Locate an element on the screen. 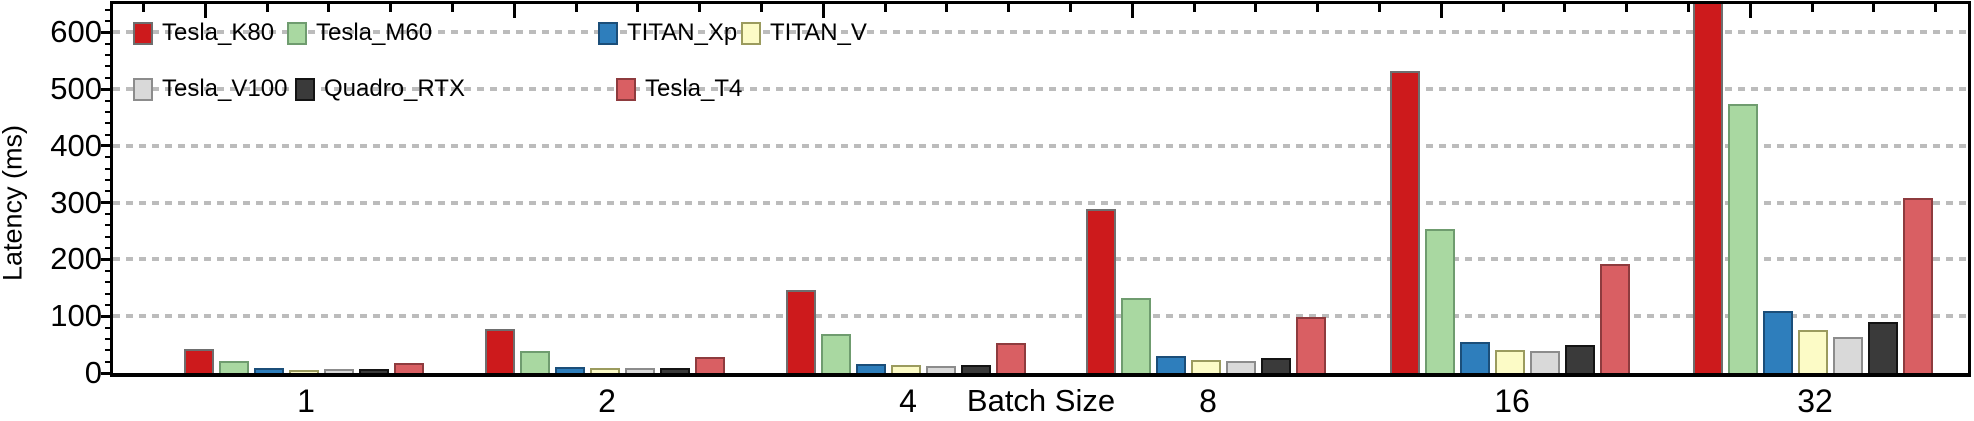 The height and width of the screenshot is (421, 1974). legend-label-Tesla_T4: Tesla_T4 is located at coordinates (694, 88).